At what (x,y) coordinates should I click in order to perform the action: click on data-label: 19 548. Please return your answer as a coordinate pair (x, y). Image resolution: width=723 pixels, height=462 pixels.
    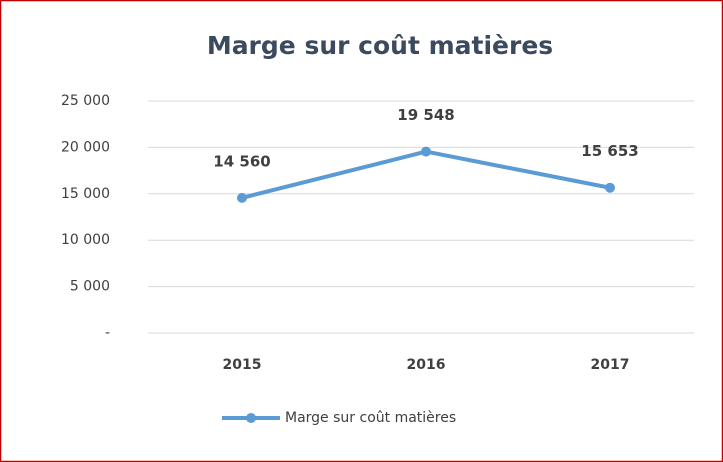
    Looking at the image, I should click on (425, 115).